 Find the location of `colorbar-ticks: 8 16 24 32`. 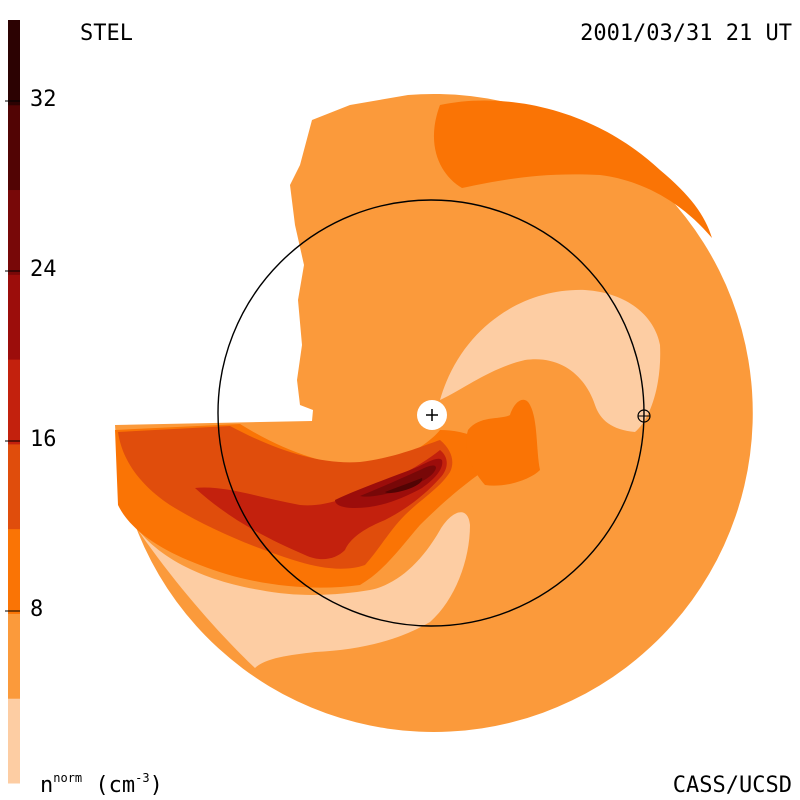

colorbar-ticks: 8 16 24 32 is located at coordinates (31, 354).